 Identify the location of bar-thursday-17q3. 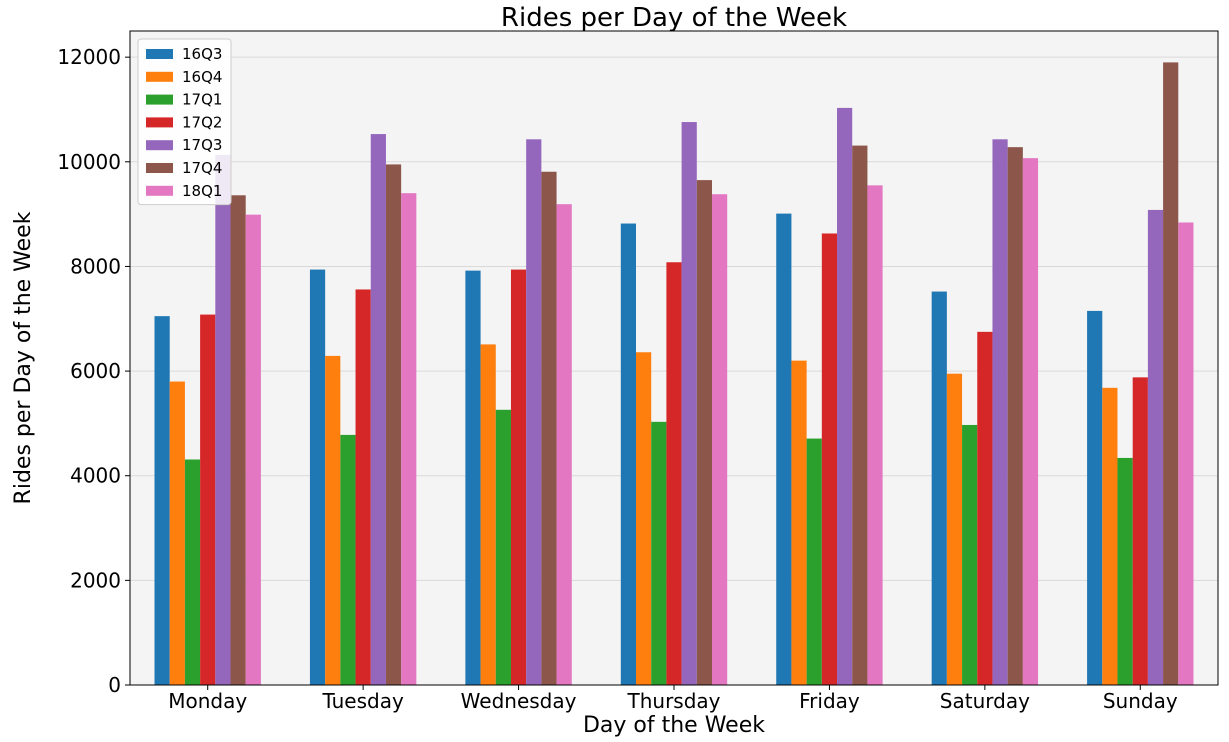
(689, 403).